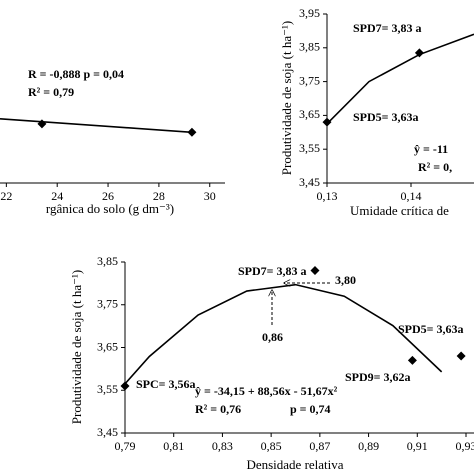 Image resolution: width=474 pixels, height=474 pixels. I want to click on x-tick-label: 0,83, so click(222, 446).